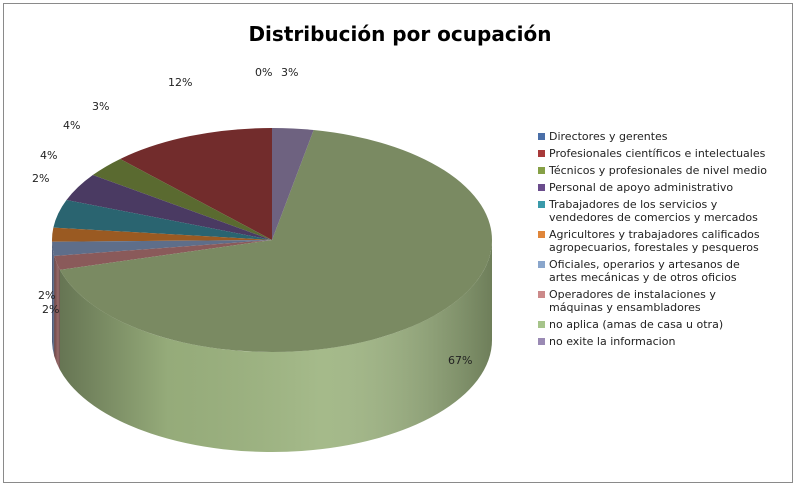 The width and height of the screenshot is (800, 489). I want to click on legend-item: Directores y gerentes, so click(669, 136).